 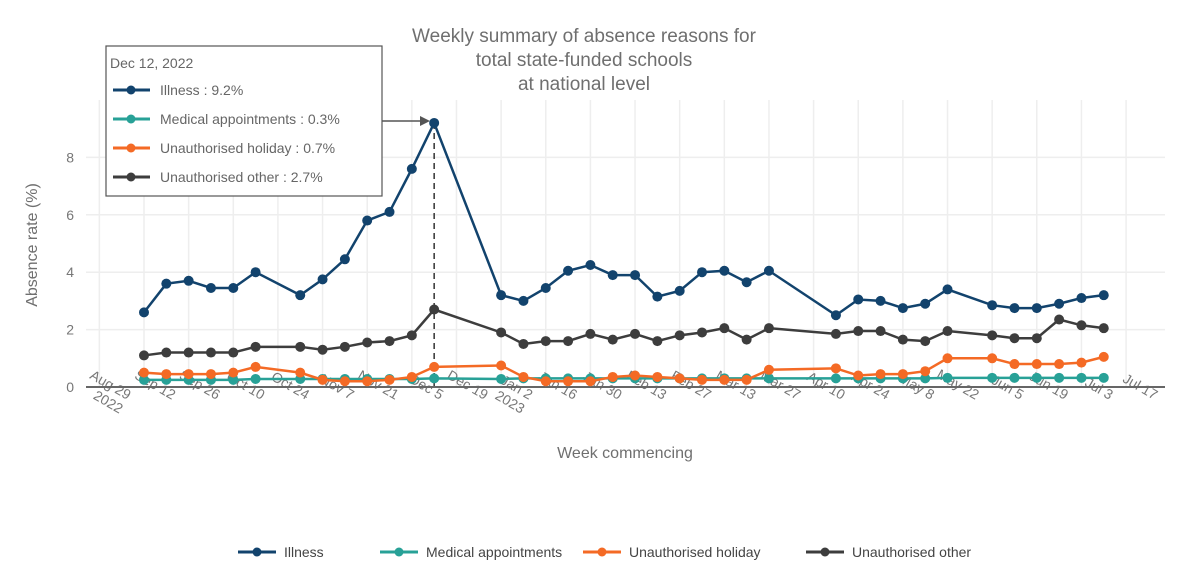 What do you see at coordinates (471, 552) in the screenshot?
I see `legend-item: Medical appointments` at bounding box center [471, 552].